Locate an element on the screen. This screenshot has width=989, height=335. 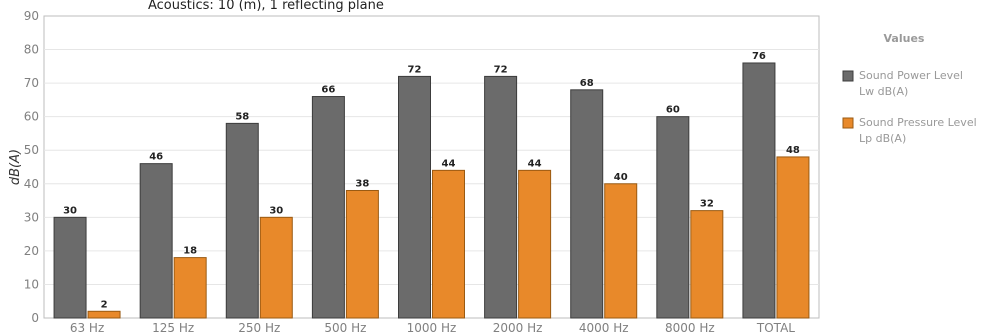
y-tick-label: 30 is located at coordinates (31, 217).